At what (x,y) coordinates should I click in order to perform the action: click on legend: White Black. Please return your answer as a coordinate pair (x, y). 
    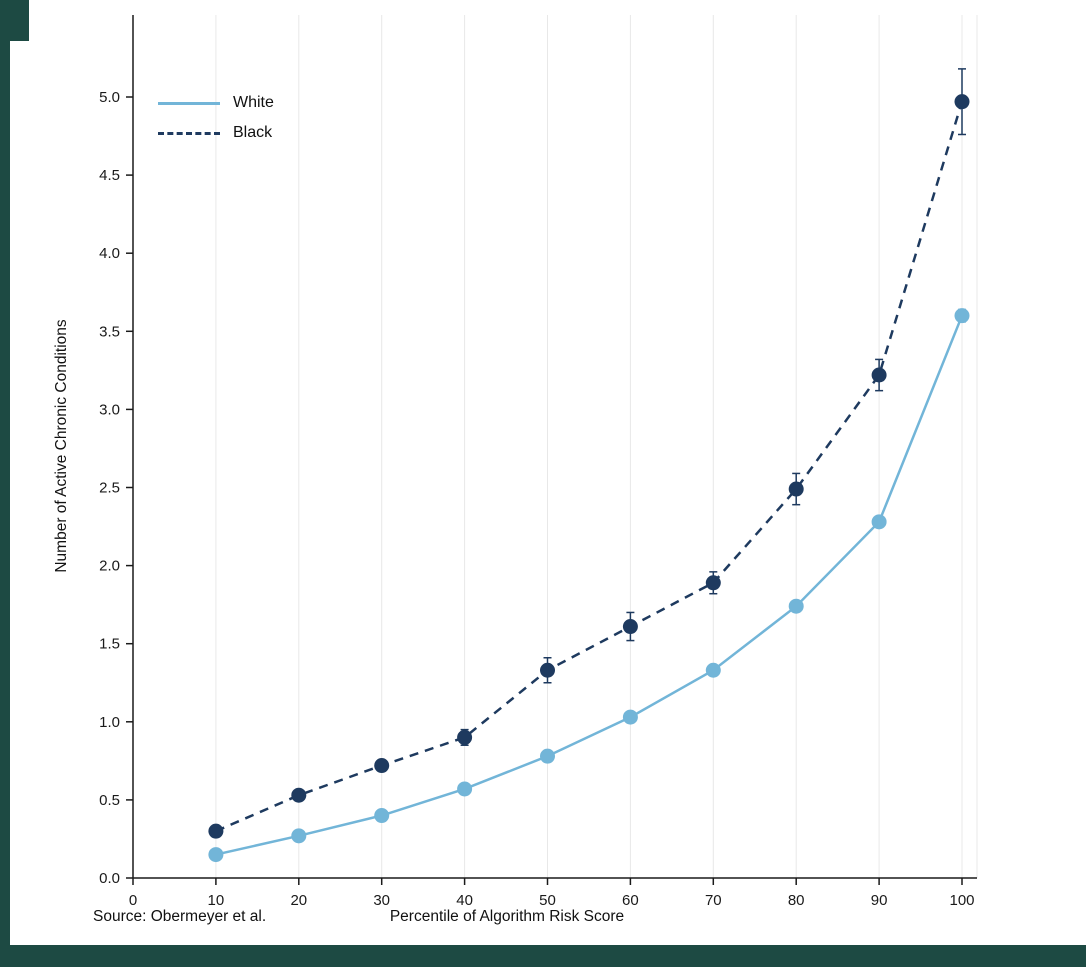
    Looking at the image, I should click on (216, 118).